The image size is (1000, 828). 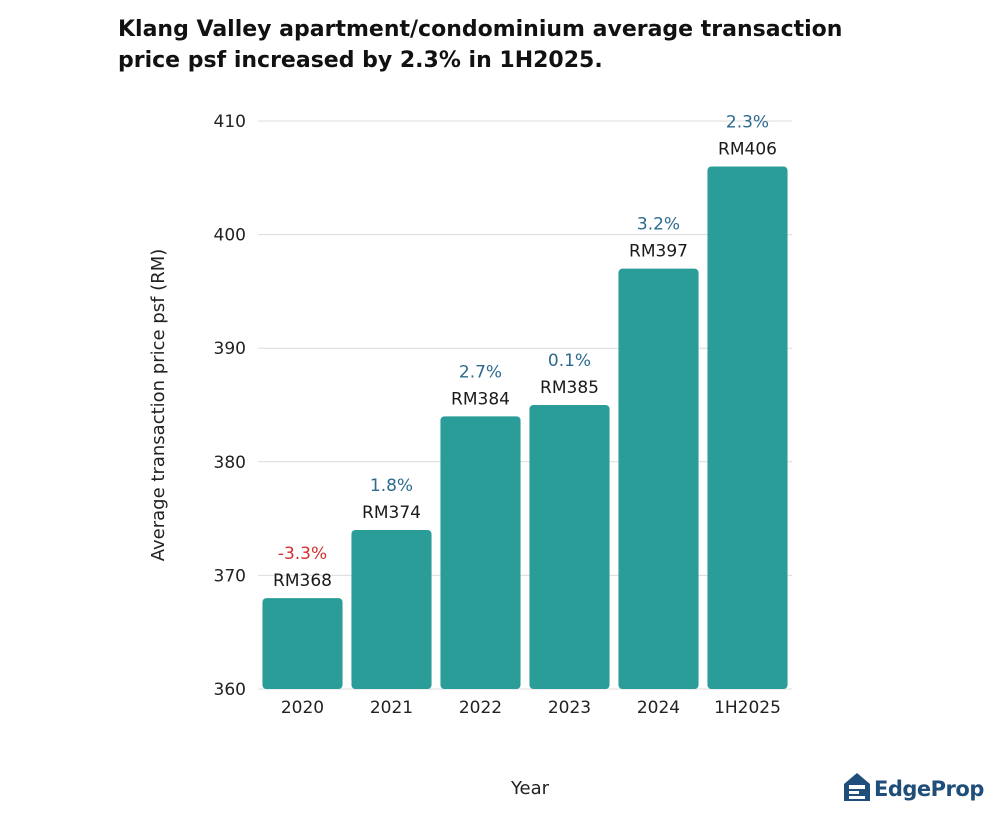 What do you see at coordinates (302, 708) in the screenshot?
I see `x-tick-label: 2020` at bounding box center [302, 708].